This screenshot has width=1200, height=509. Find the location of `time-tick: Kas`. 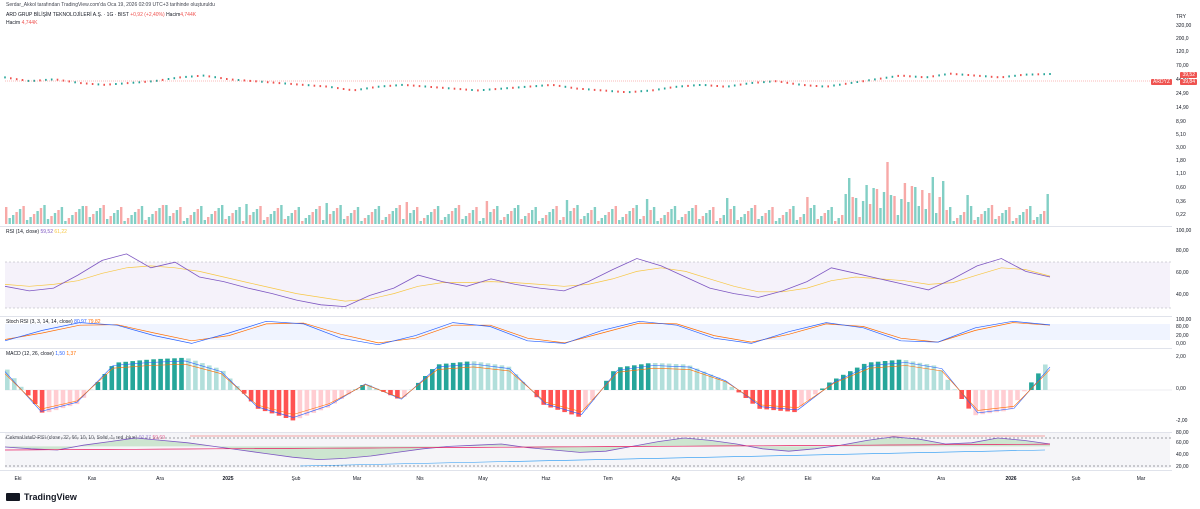

time-tick: Kas is located at coordinates (876, 479).